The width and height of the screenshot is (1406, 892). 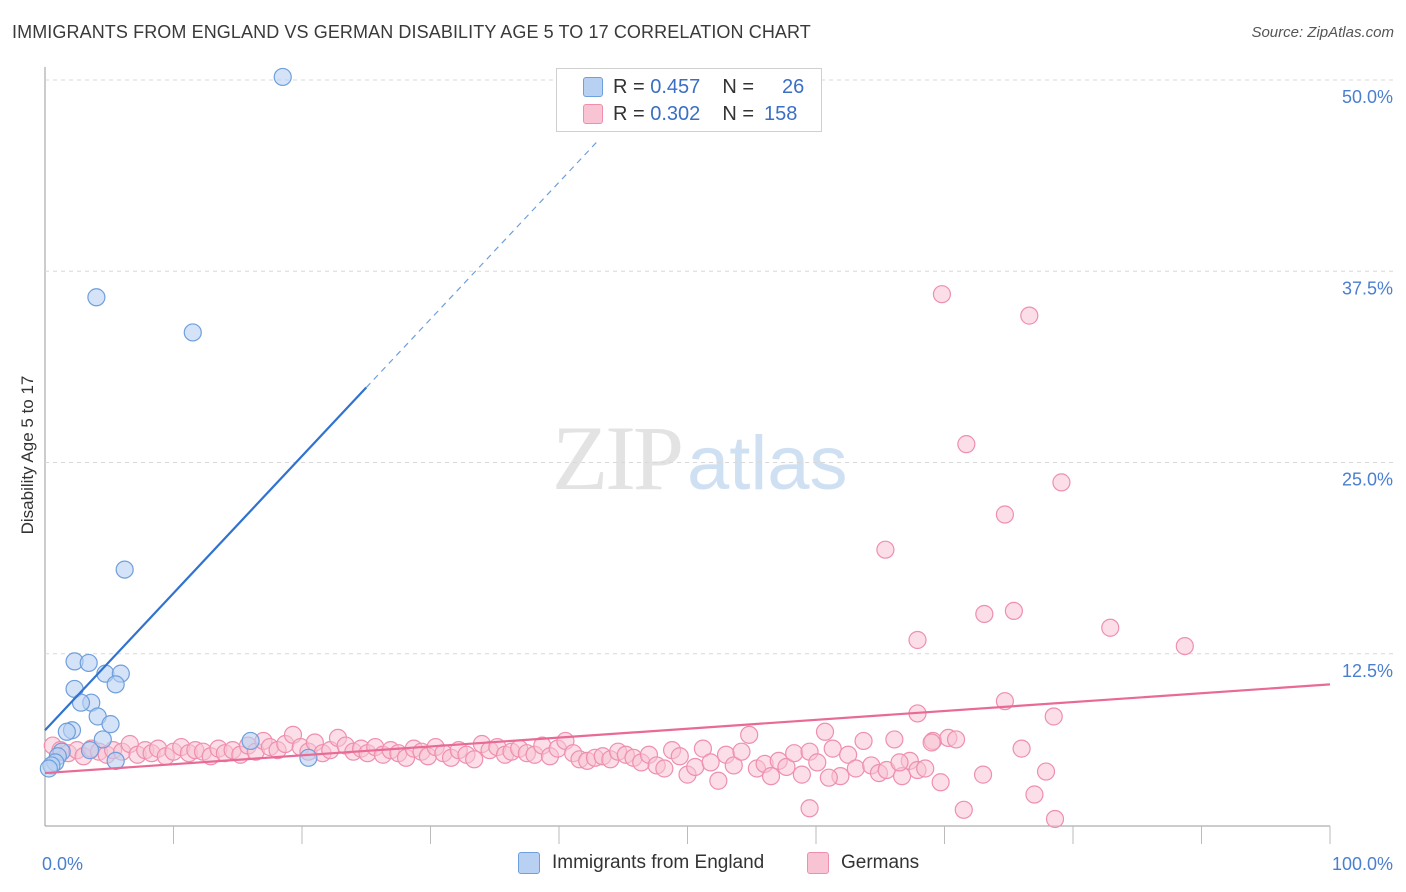 What do you see at coordinates (687, 729) in the screenshot?
I see `germans-trendline` at bounding box center [687, 729].